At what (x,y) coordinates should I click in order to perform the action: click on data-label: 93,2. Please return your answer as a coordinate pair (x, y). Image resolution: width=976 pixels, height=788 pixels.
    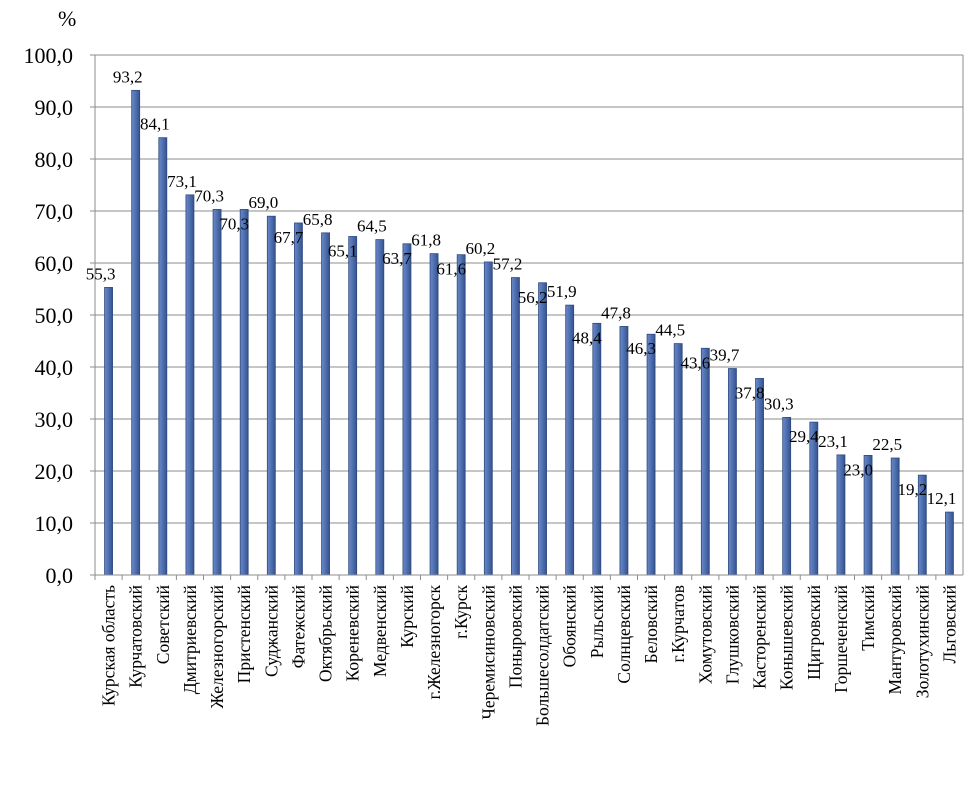
    Looking at the image, I should click on (128, 76).